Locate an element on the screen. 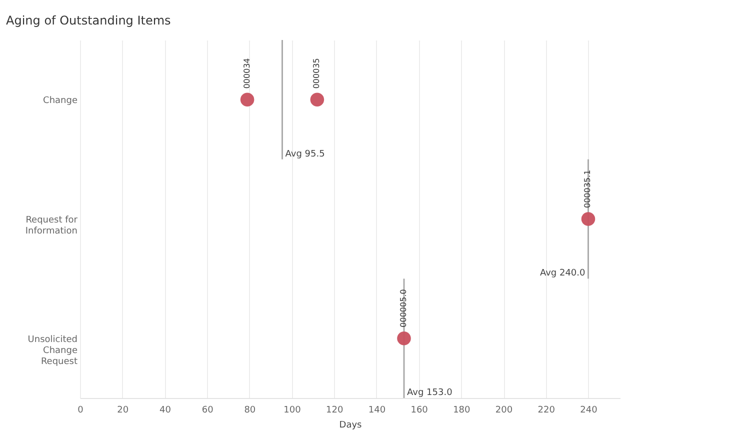  annotation: 000035 is located at coordinates (317, 73).